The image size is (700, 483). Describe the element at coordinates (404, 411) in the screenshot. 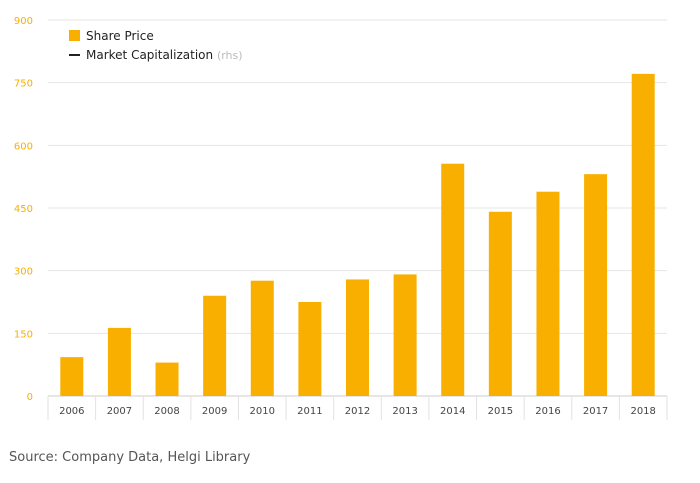

I see `x-tick-label: 2013` at that location.